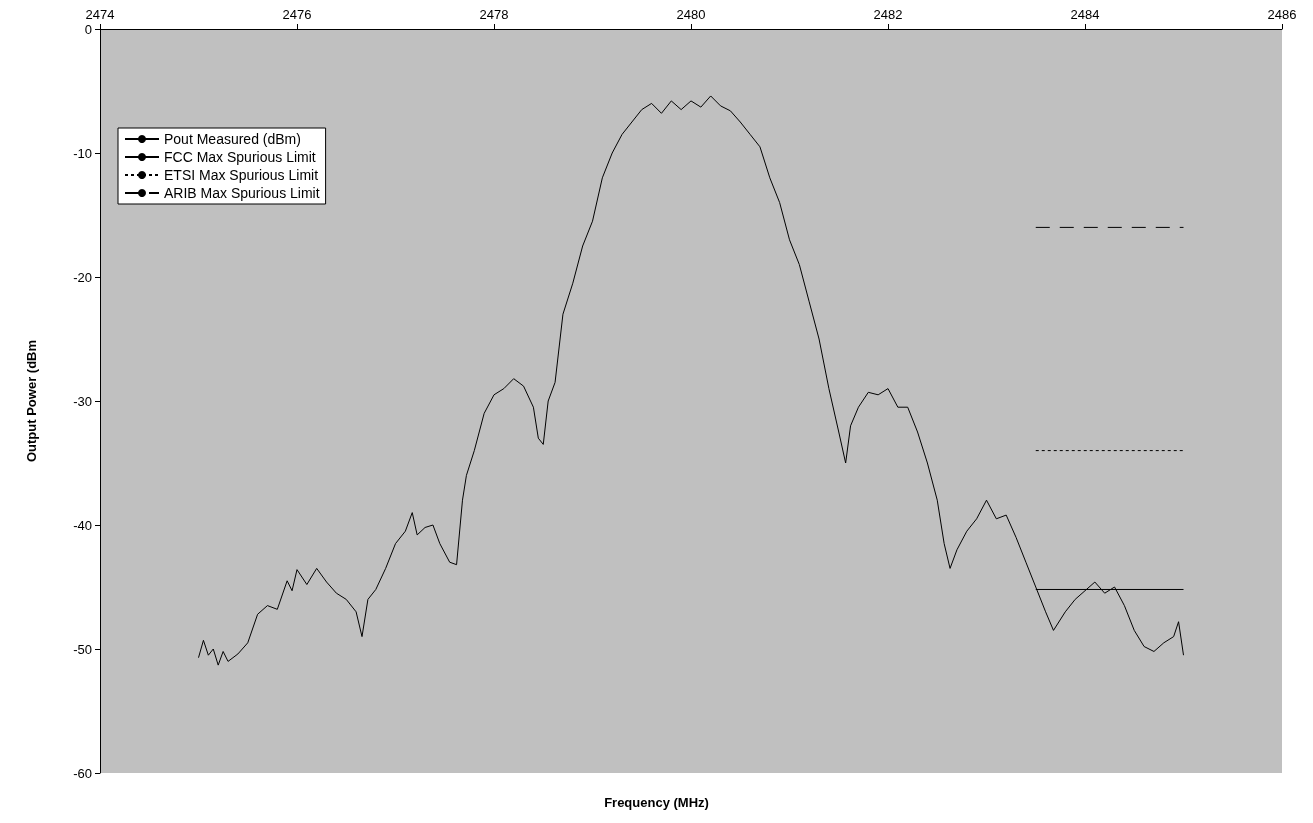  What do you see at coordinates (31, 401) in the screenshot?
I see `y-axis-title: Output Power (dBm` at bounding box center [31, 401].